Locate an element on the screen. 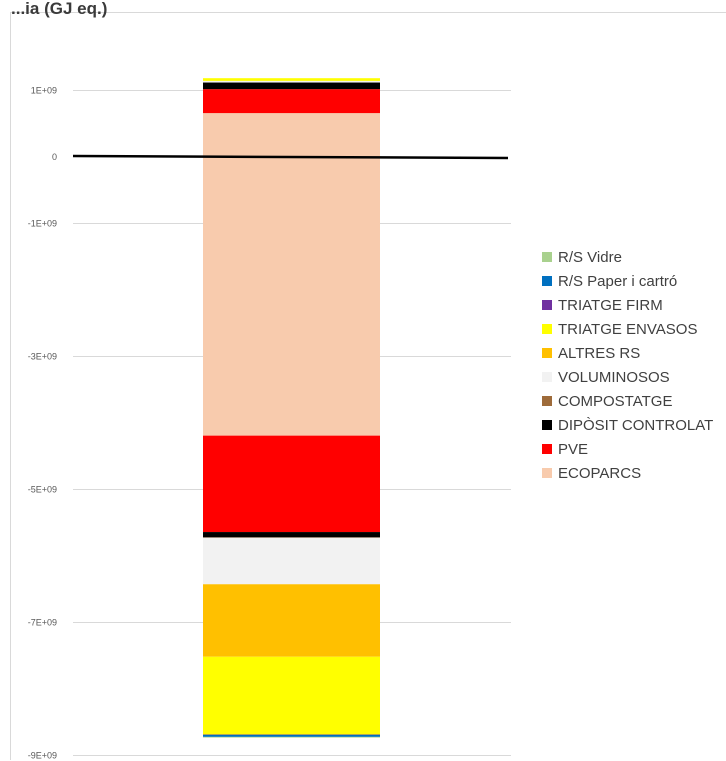 This screenshot has height=761, width=726. legend-item: TRIATGE FIRM is located at coordinates (627, 305).